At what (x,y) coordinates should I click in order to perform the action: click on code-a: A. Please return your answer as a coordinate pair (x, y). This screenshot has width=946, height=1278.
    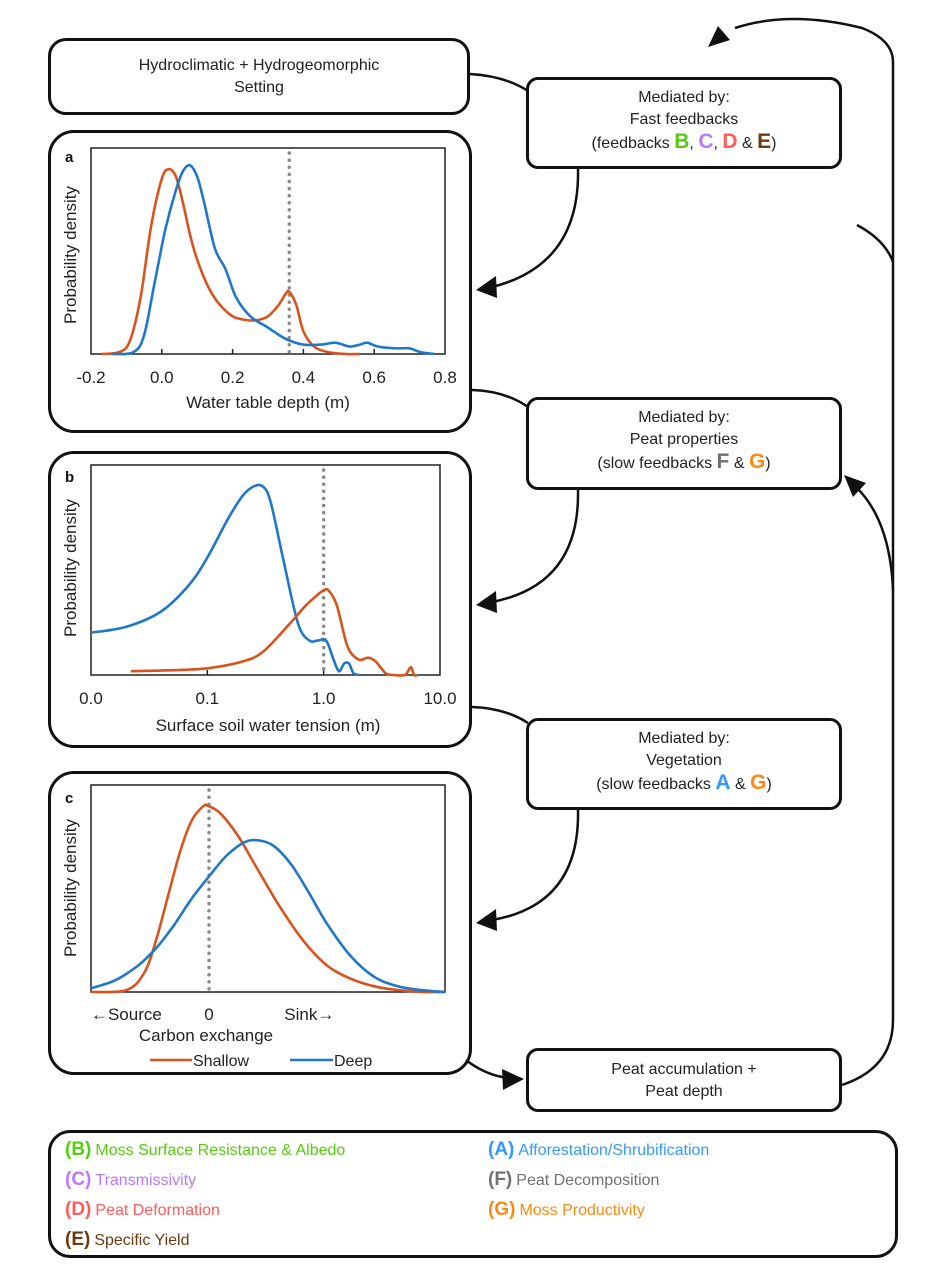
    Looking at the image, I should click on (723, 782).